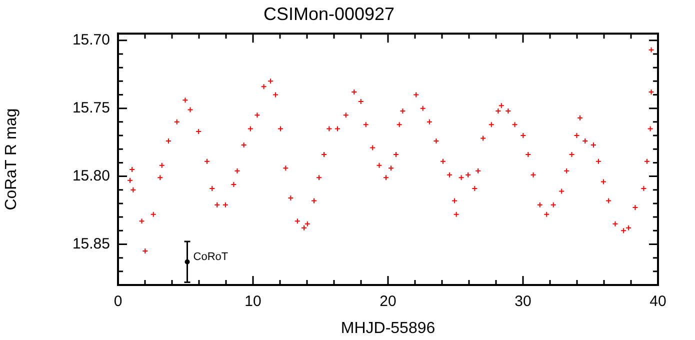 The width and height of the screenshot is (695, 340). I want to click on x-tick-label: 40, so click(658, 301).